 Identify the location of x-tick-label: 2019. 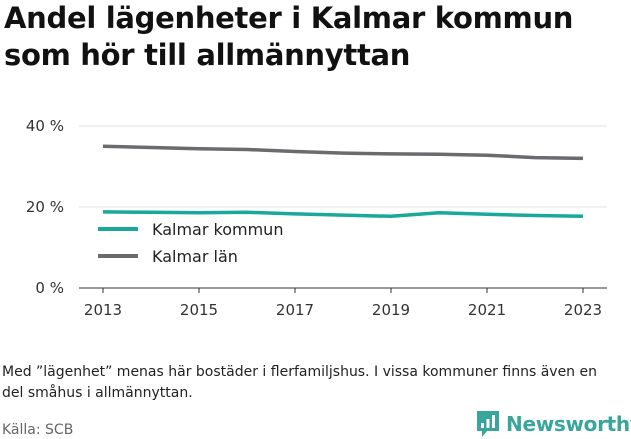
(391, 310).